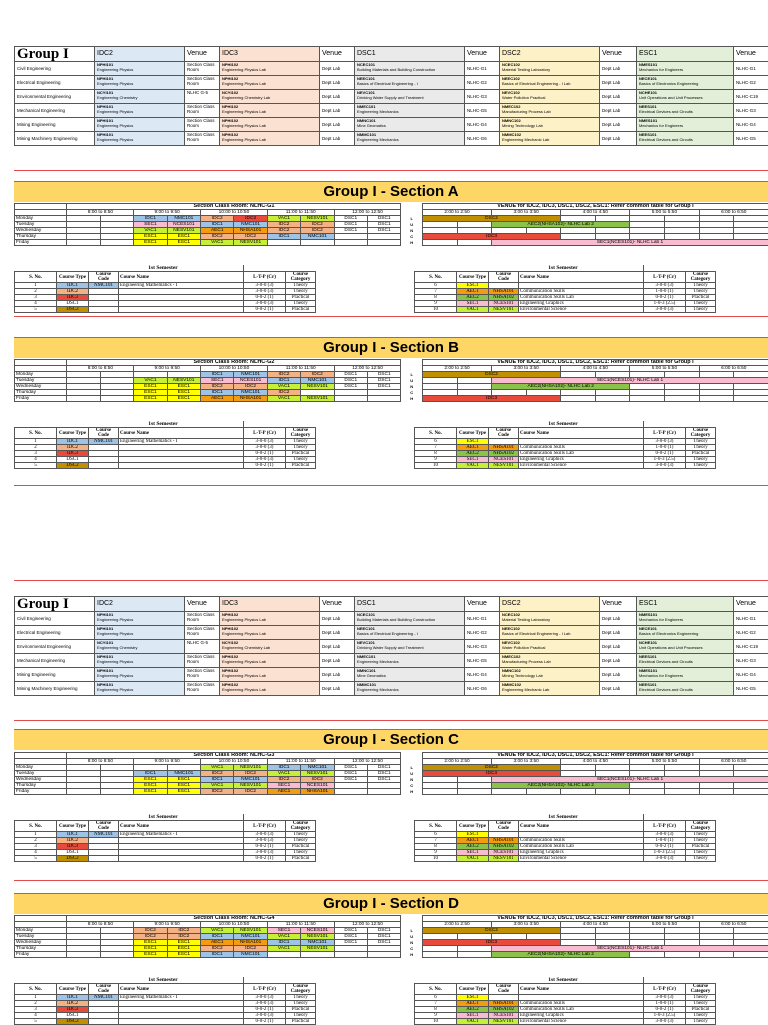 The image size is (768, 1025). Describe the element at coordinates (561, 955) in the screenshot. I see `afternoon-slot: AEC2(NHSA102)- NLHC Lab 2` at that location.